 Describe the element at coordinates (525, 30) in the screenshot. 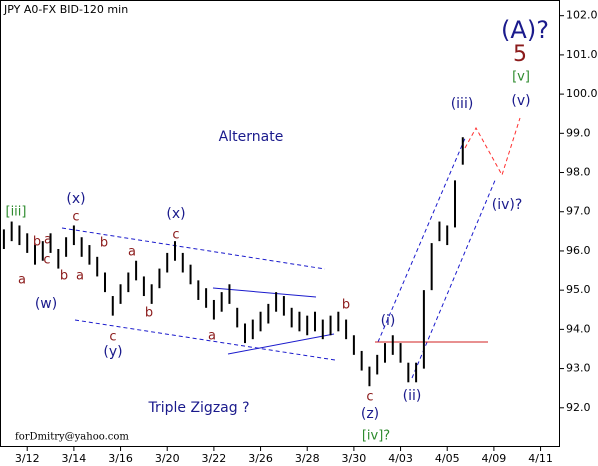

I see `wave-label: (A)?` at that location.